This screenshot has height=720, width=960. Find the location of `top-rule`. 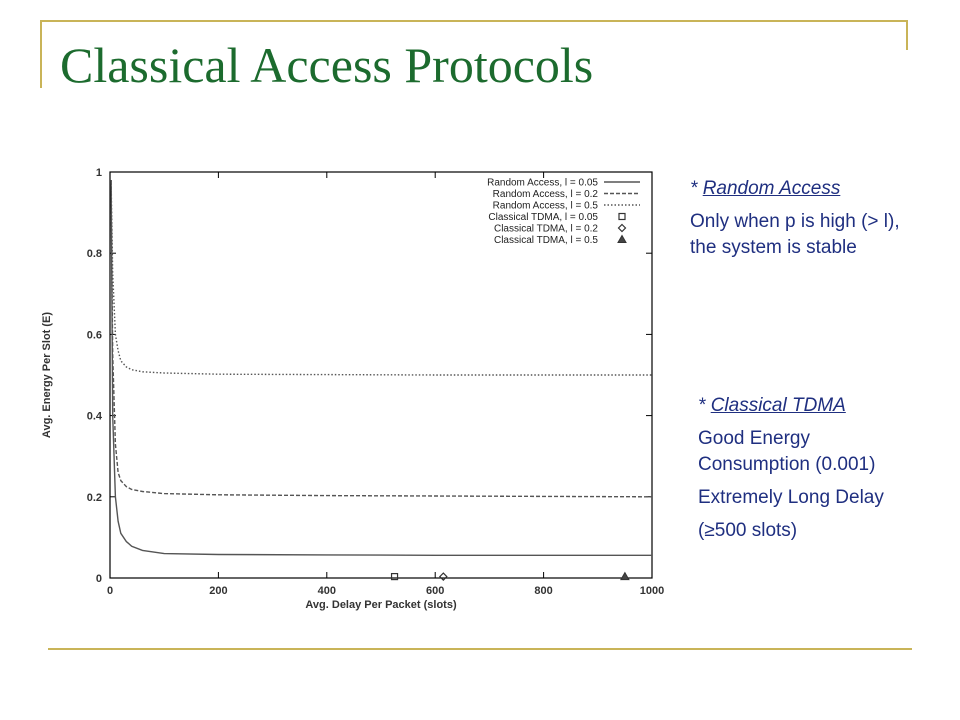

top-rule is located at coordinates (474, 21).